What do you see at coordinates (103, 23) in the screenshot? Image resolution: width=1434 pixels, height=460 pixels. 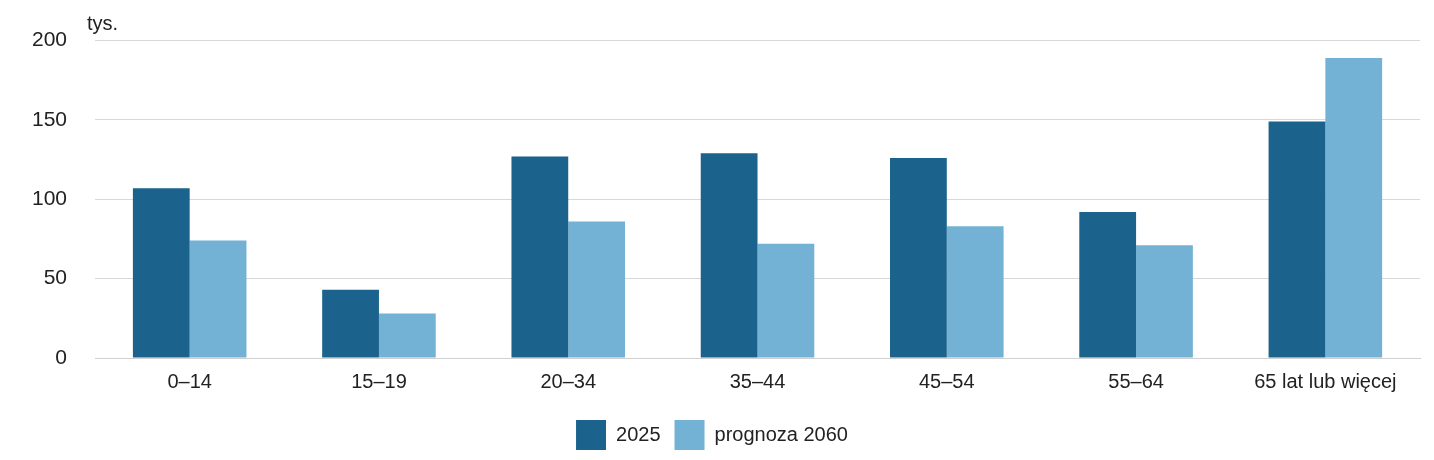 I see `y-axis-title: tys.` at bounding box center [103, 23].